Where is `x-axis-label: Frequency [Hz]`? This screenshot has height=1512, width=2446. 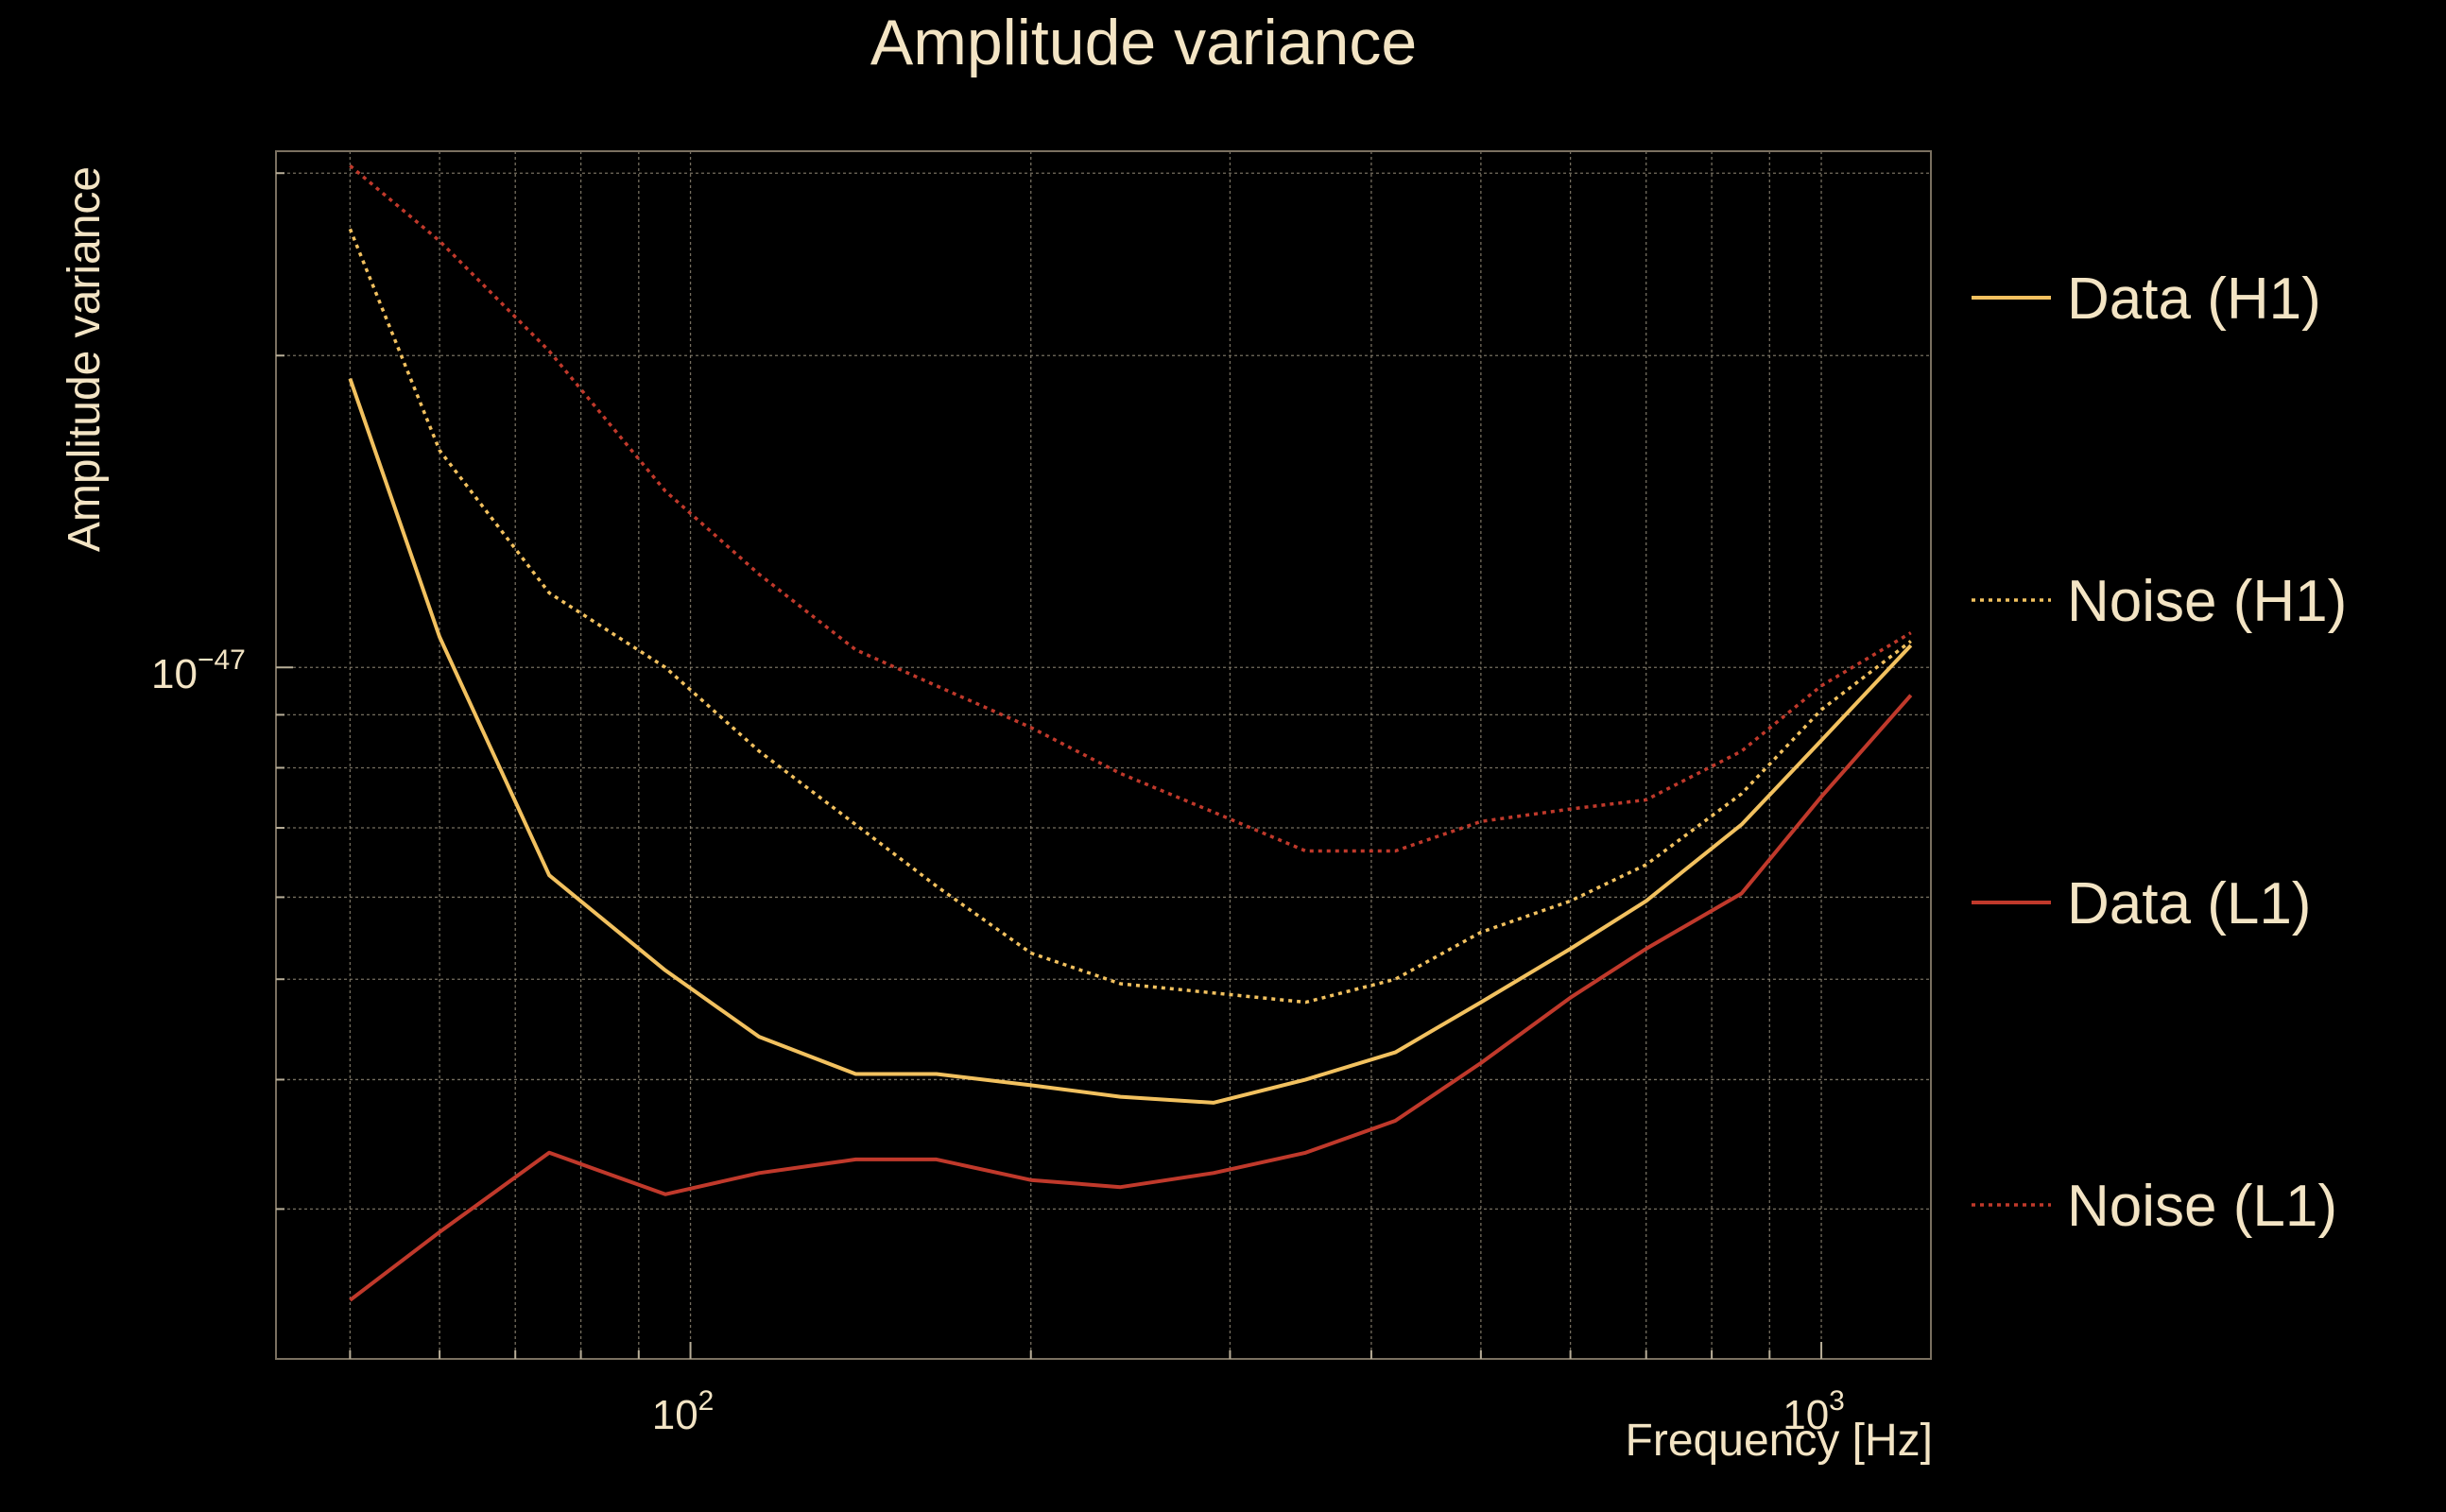
x-axis-label: Frequency [Hz] is located at coordinates (1779, 1441).